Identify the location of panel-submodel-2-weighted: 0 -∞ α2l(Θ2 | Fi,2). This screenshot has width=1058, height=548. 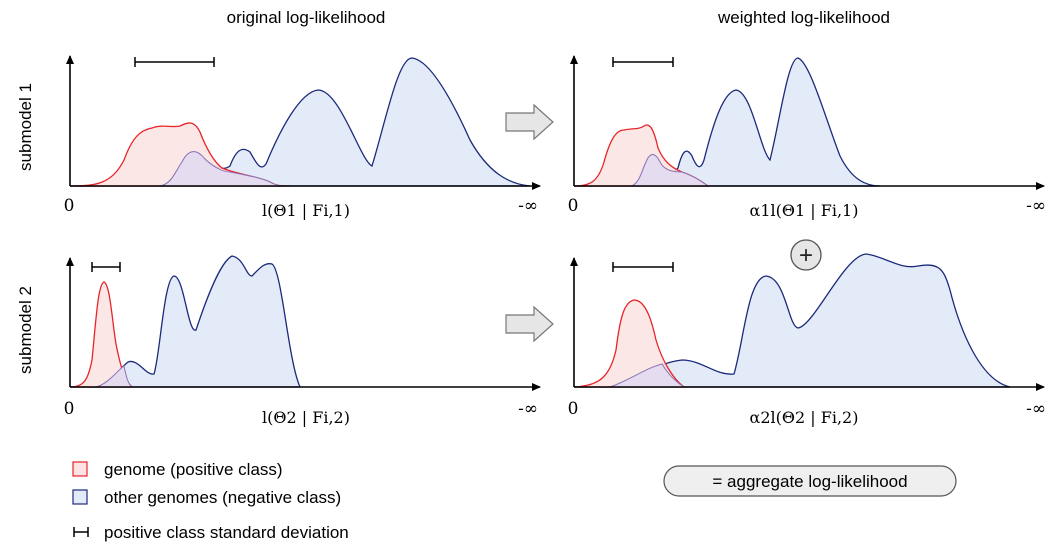
(807, 340).